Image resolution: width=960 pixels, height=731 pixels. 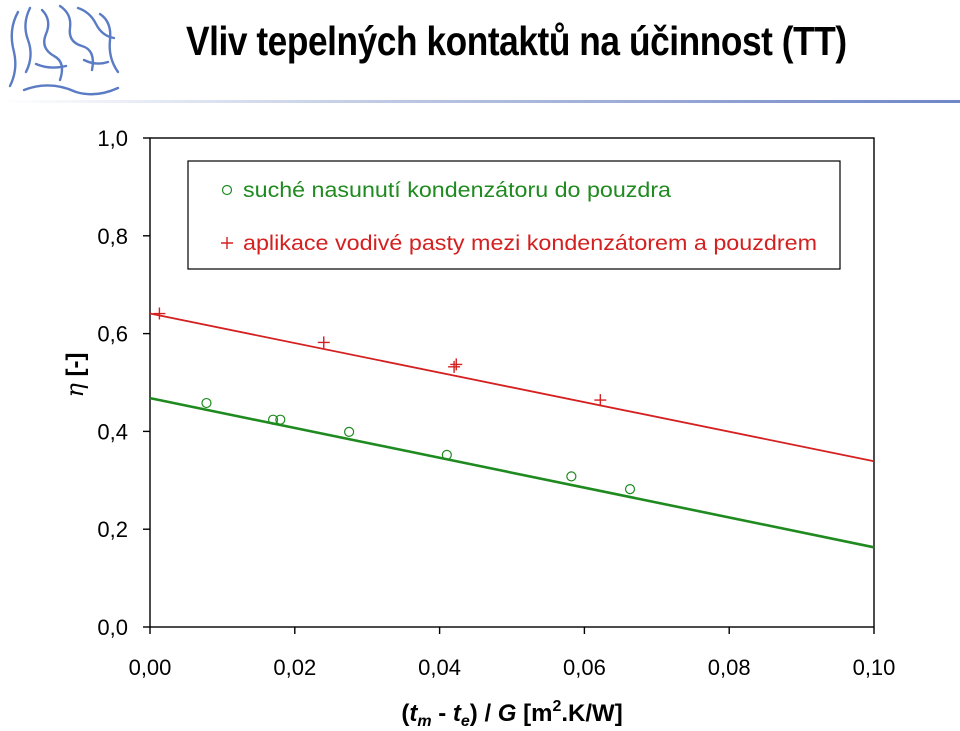 What do you see at coordinates (457, 713) in the screenshot?
I see `x-axis-t2: t` at bounding box center [457, 713].